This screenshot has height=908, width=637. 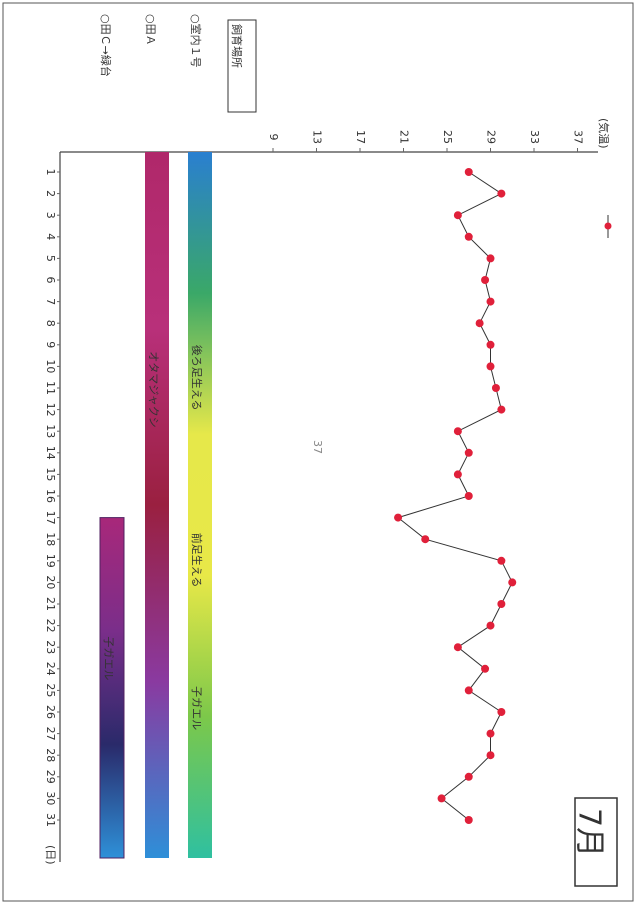 What do you see at coordinates (50, 344) in the screenshot?
I see `x-tick-label: 9` at bounding box center [50, 344].